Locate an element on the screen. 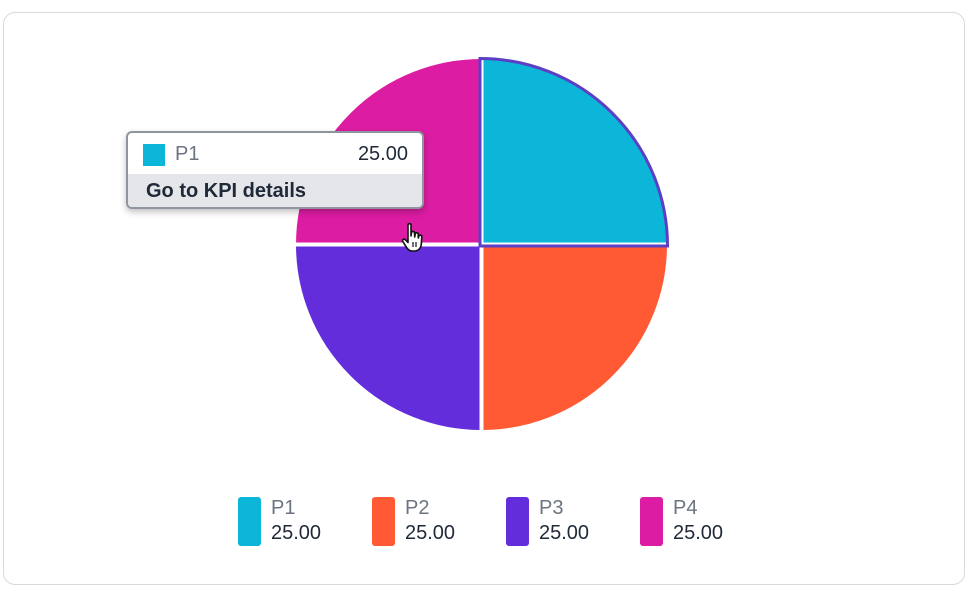 Image resolution: width=969 pixels, height=603 pixels. legend-swatch-p3 is located at coordinates (517, 521).